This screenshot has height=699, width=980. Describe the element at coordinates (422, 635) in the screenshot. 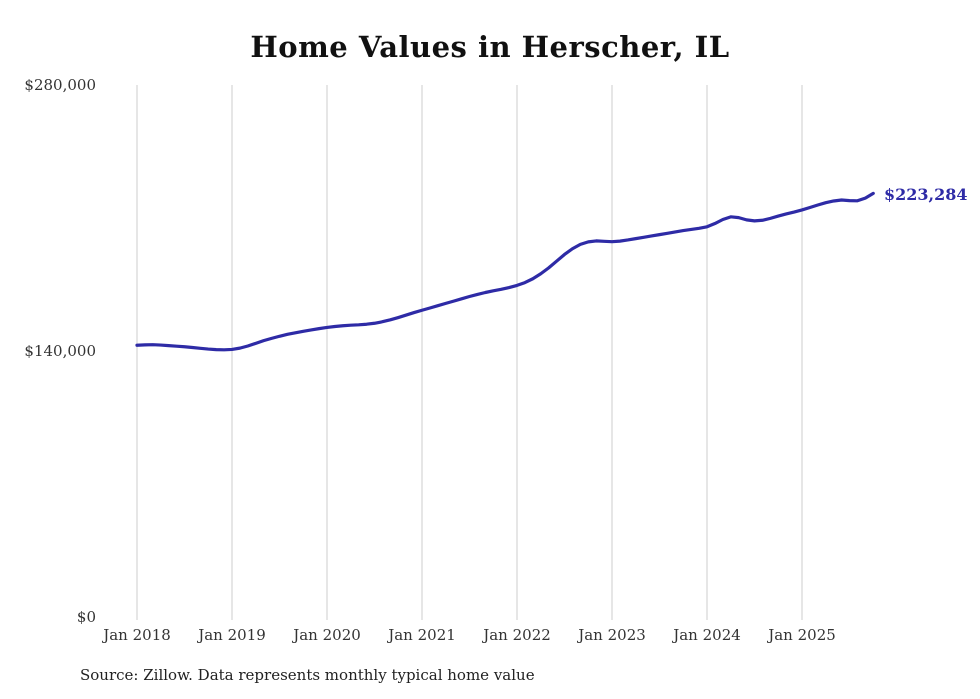

I see `x-axis-tick-2021: Jan 2021` at that location.